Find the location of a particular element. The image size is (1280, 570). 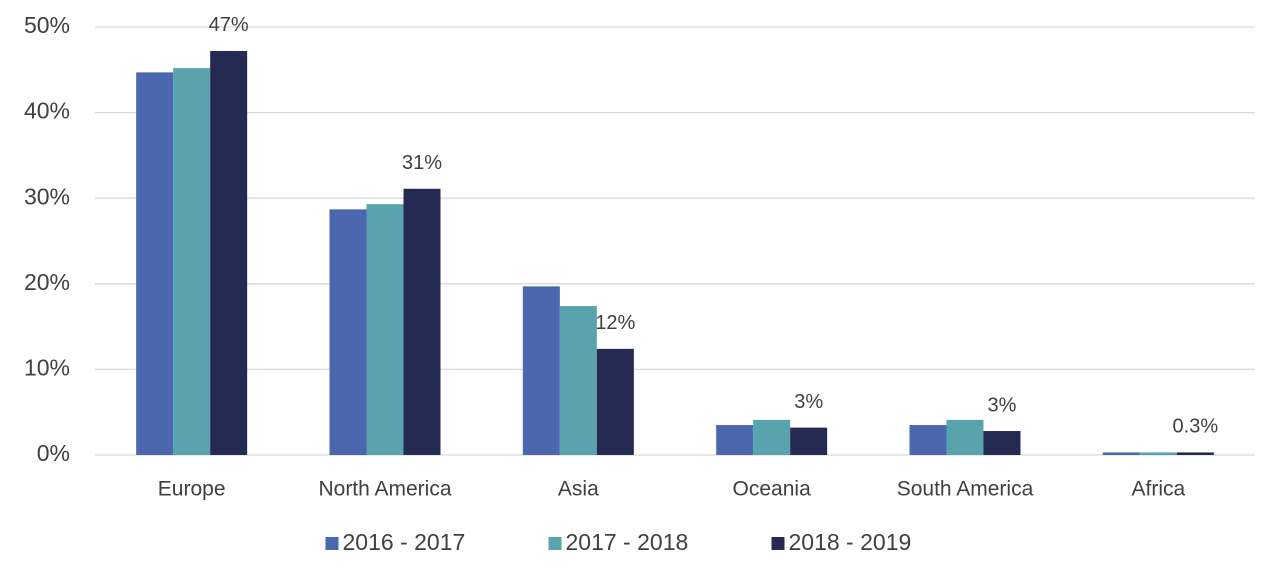

legend-label: 2016 - 2017 is located at coordinates (404, 542).